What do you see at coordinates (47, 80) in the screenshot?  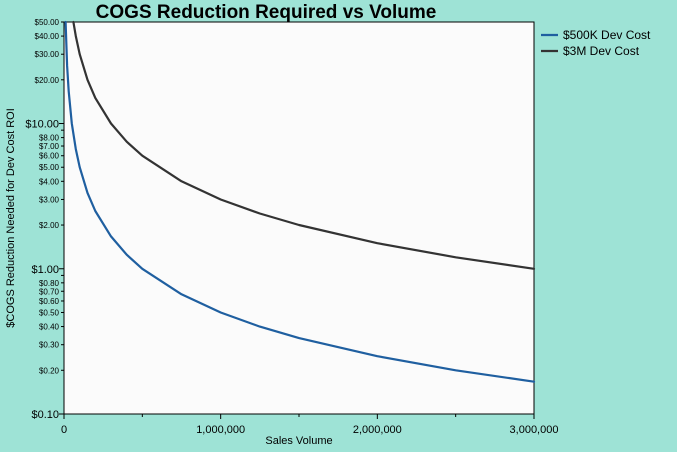 I see `y-tick-label: $20.00` at bounding box center [47, 80].